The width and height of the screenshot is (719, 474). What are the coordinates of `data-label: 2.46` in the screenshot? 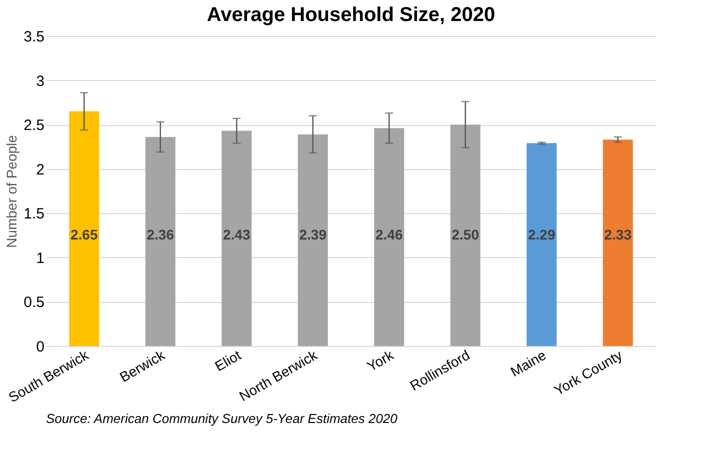 It's located at (389, 234).